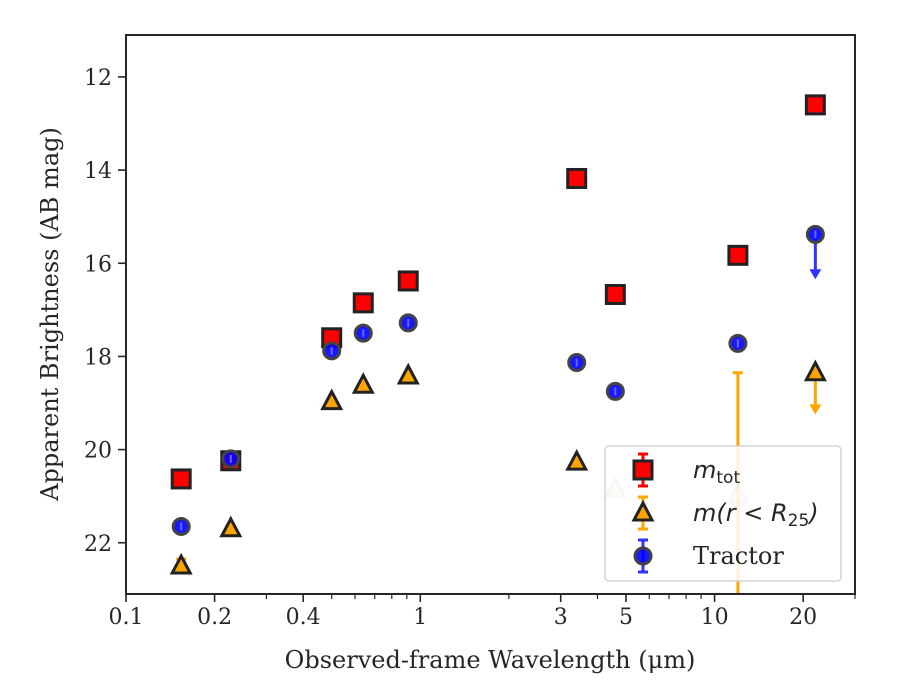 This screenshot has width=900, height=700. I want to click on y-tick-label: 12, so click(98, 78).